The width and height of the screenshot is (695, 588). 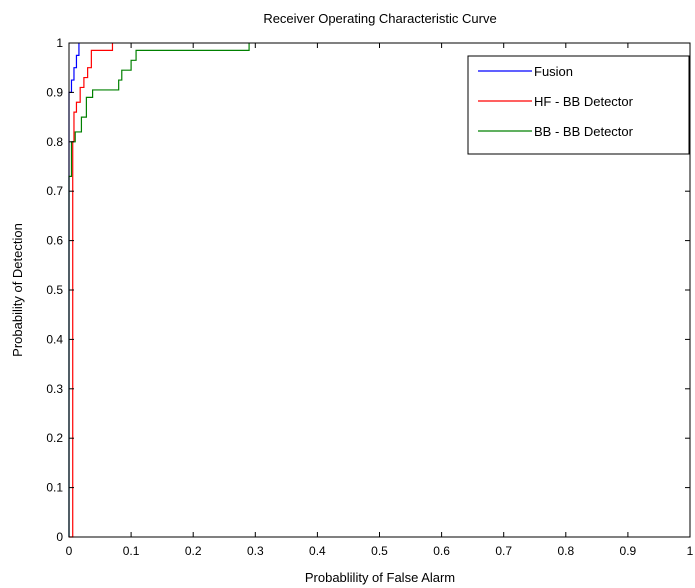 I want to click on x-tick-label: 1, so click(x=690, y=551).